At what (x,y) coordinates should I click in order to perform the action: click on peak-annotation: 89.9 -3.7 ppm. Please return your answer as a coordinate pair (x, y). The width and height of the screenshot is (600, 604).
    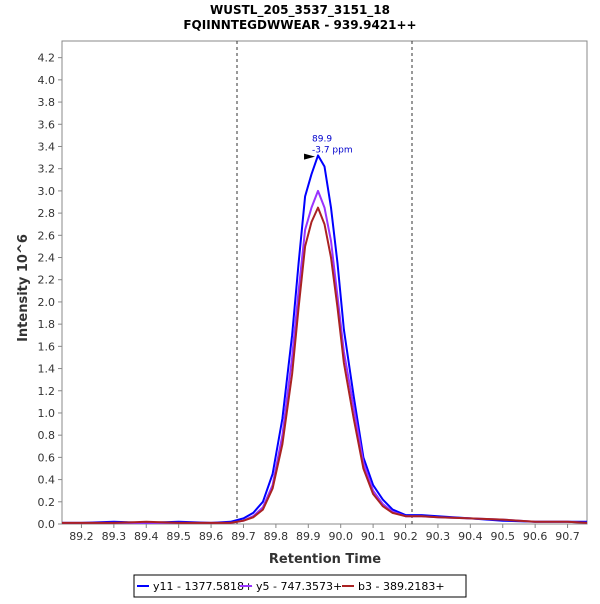
    Looking at the image, I should click on (328, 147).